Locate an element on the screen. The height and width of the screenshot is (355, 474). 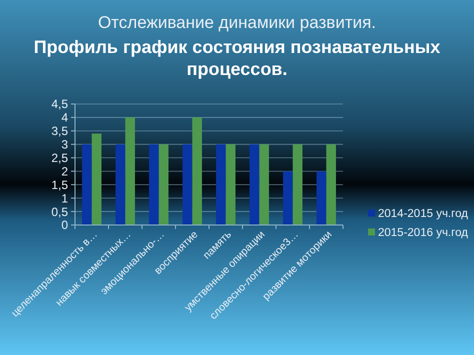
y-tick-label: 4,5 is located at coordinates (59, 104).